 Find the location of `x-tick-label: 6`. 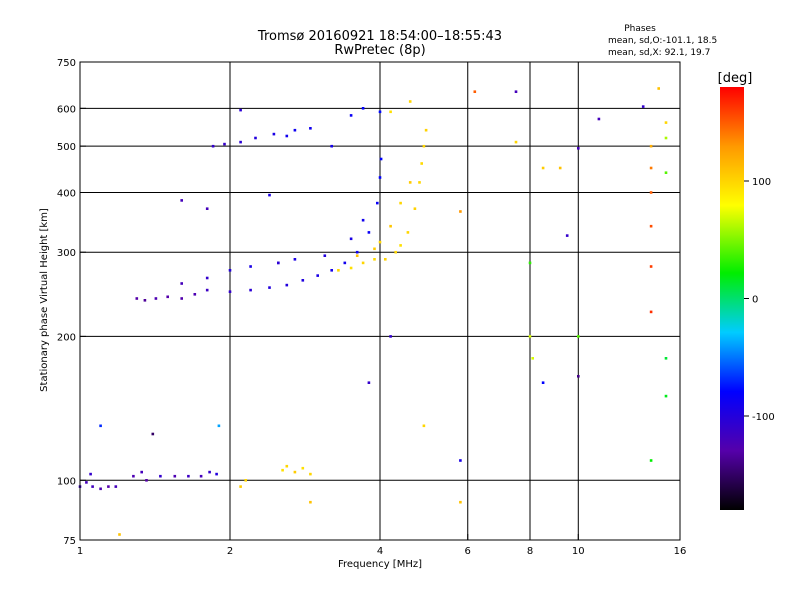

x-tick-label: 6 is located at coordinates (468, 551).